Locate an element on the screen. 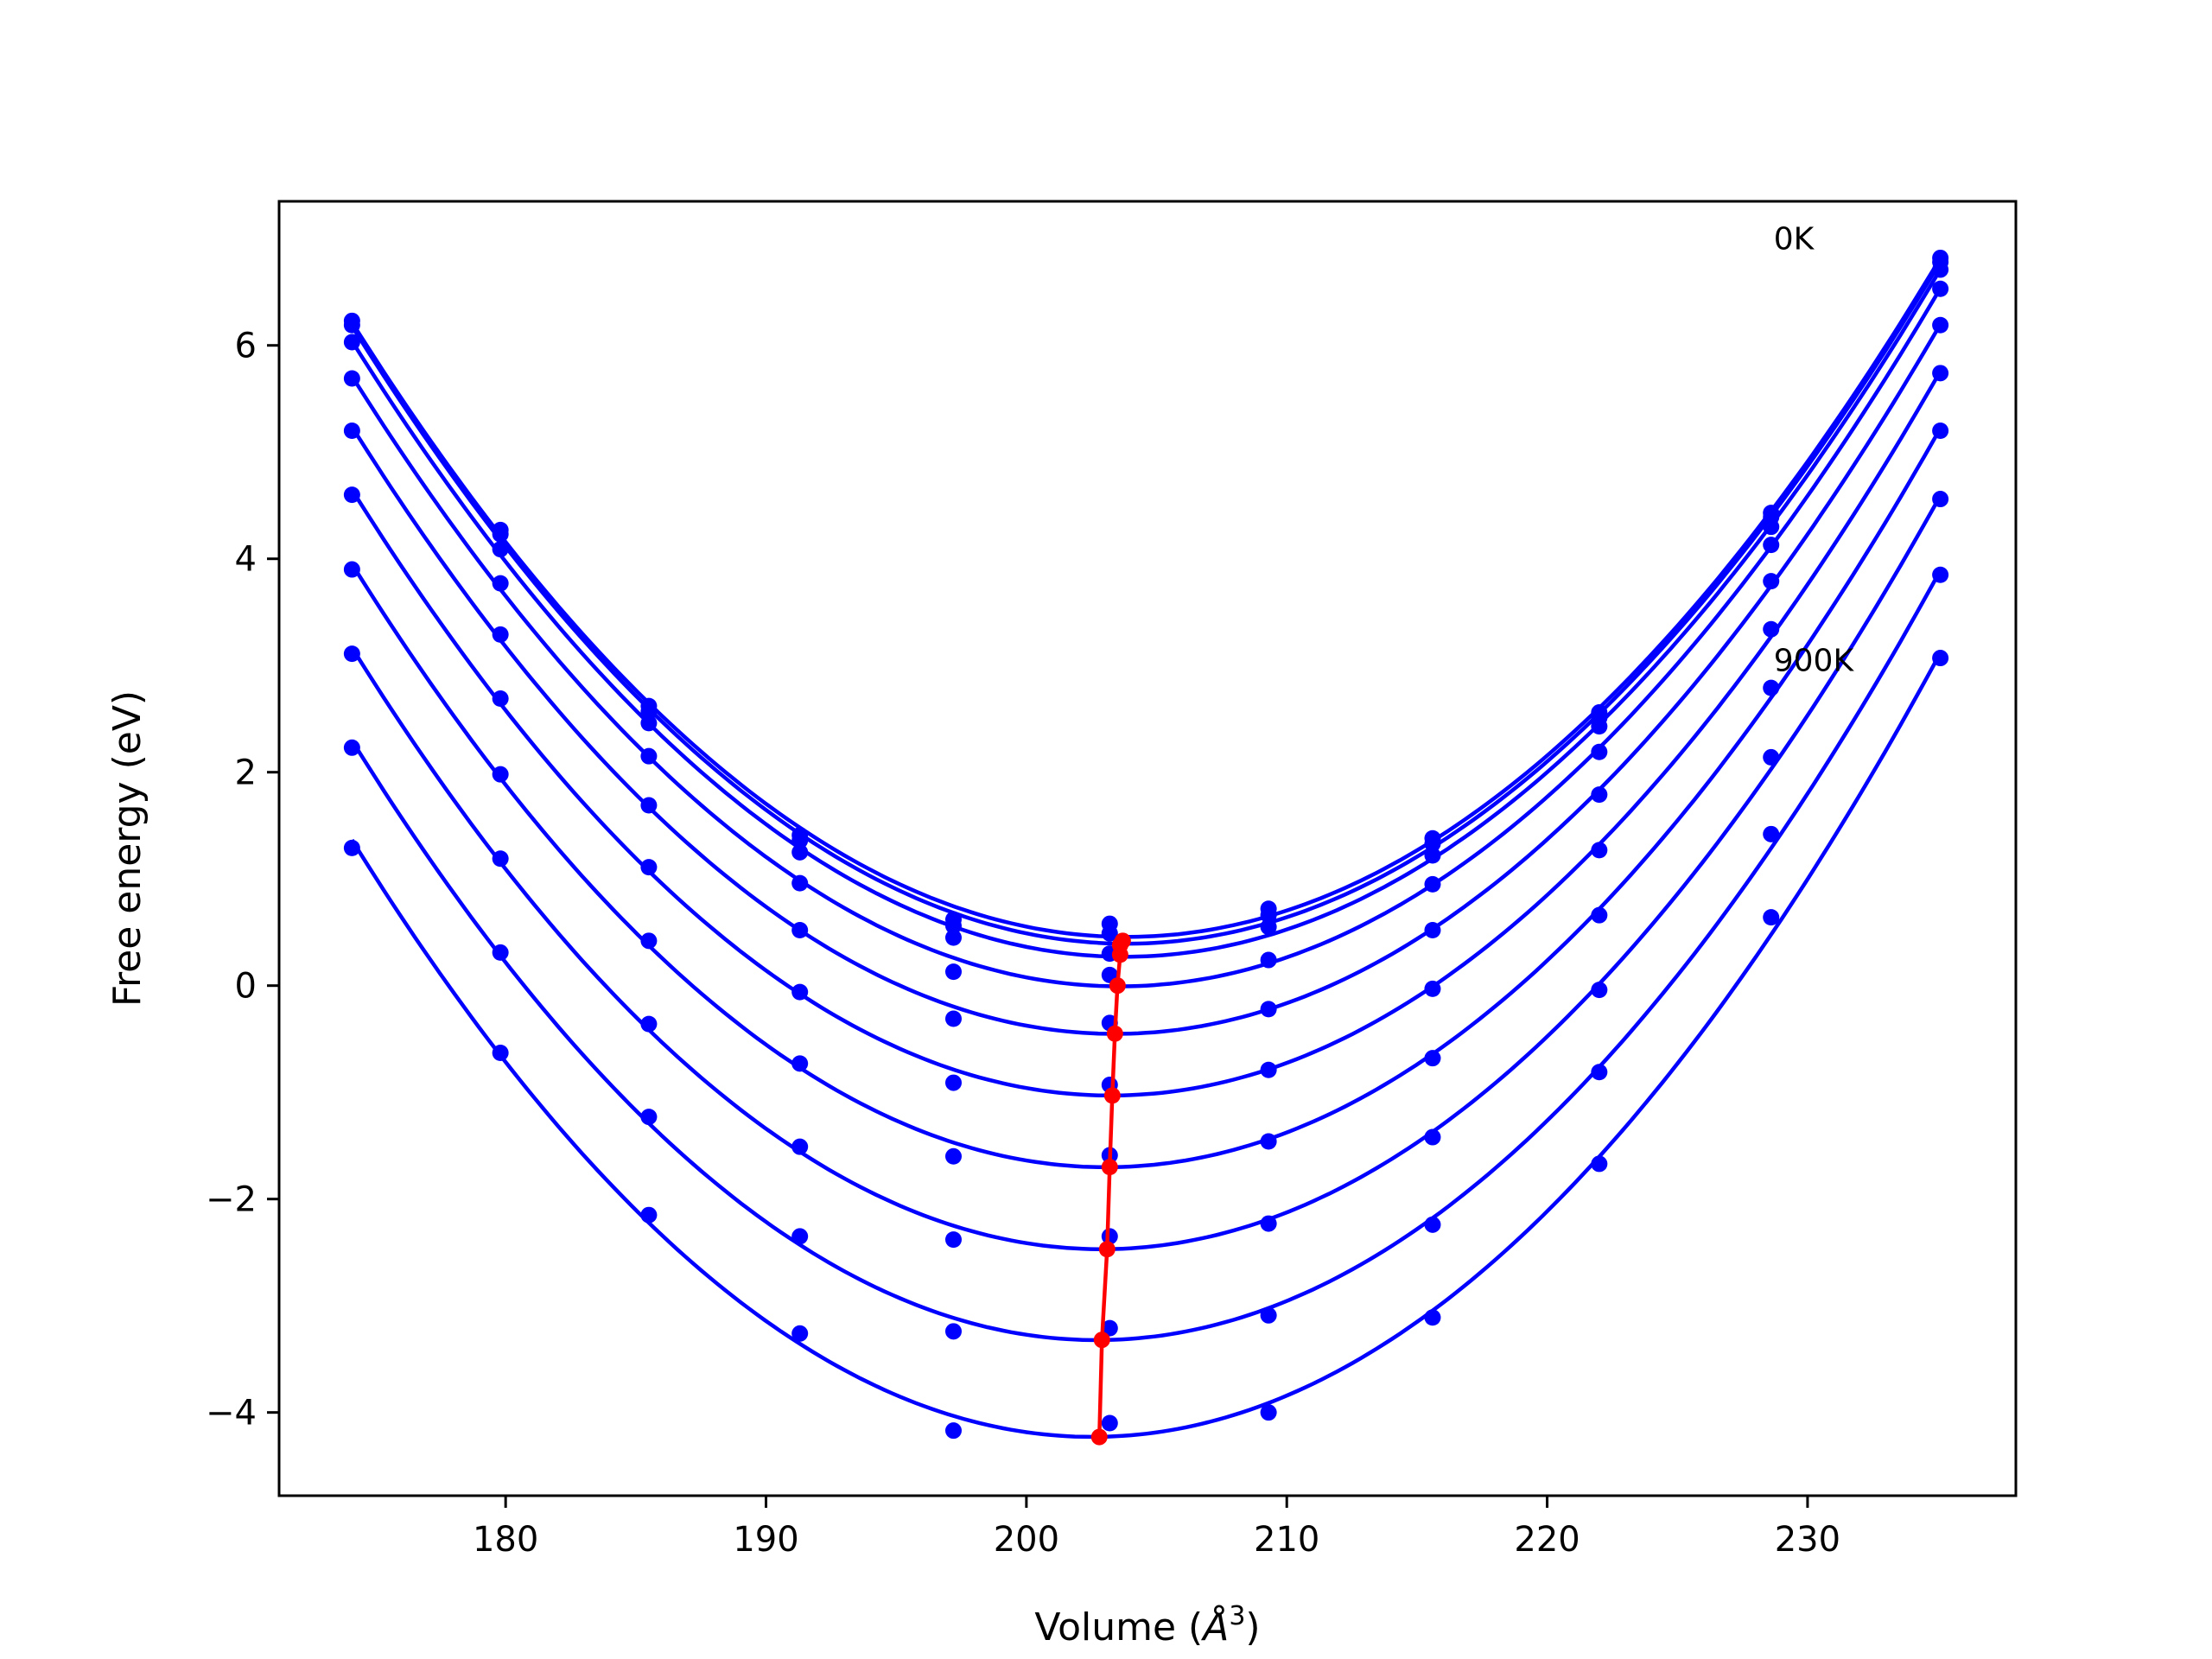 The image size is (2212, 1659). y-tick-label: −4 is located at coordinates (232, 1413).